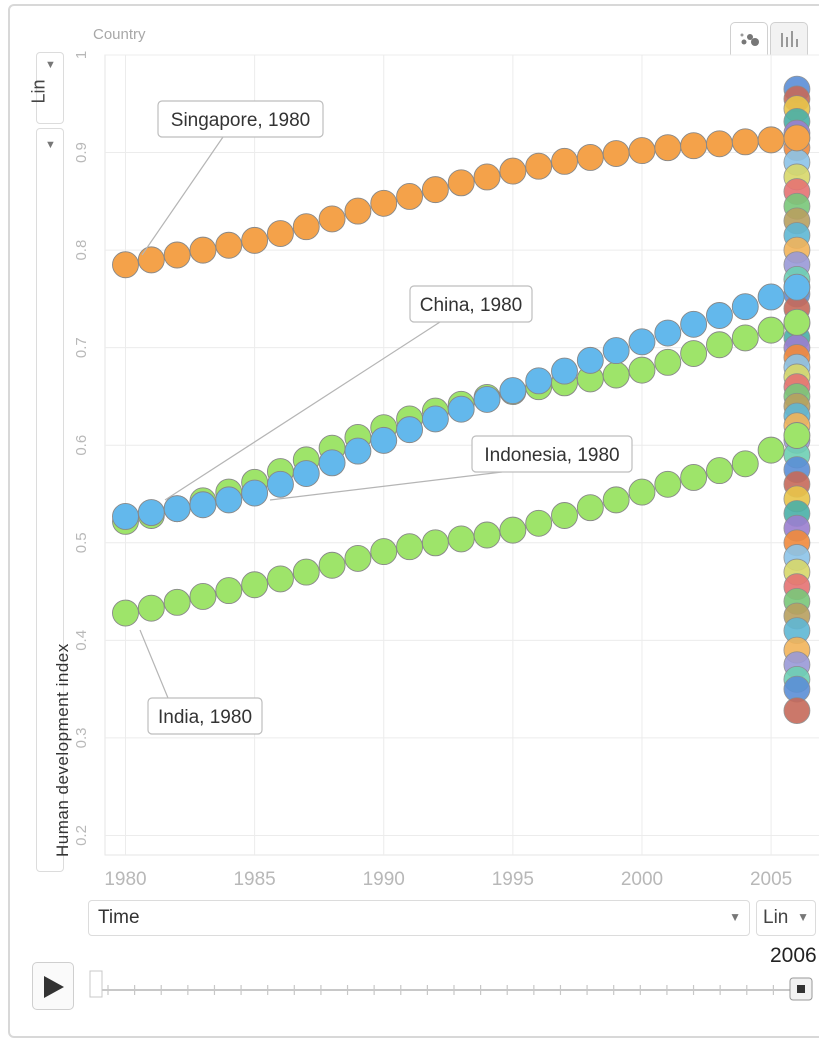 The image size is (819, 1038). I want to click on y-axis-dropdown: ▼, so click(50, 500).